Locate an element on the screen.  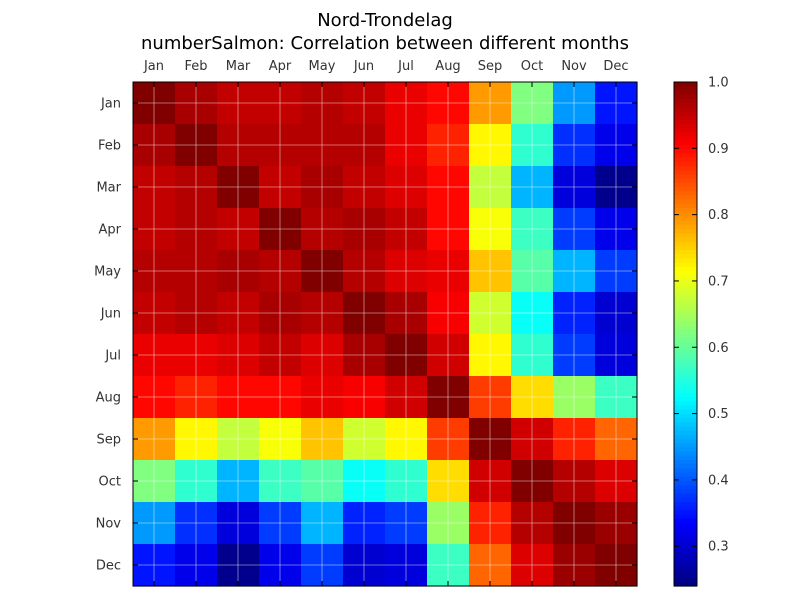
colorbar-tick-label: 0.6 is located at coordinates (718, 348).